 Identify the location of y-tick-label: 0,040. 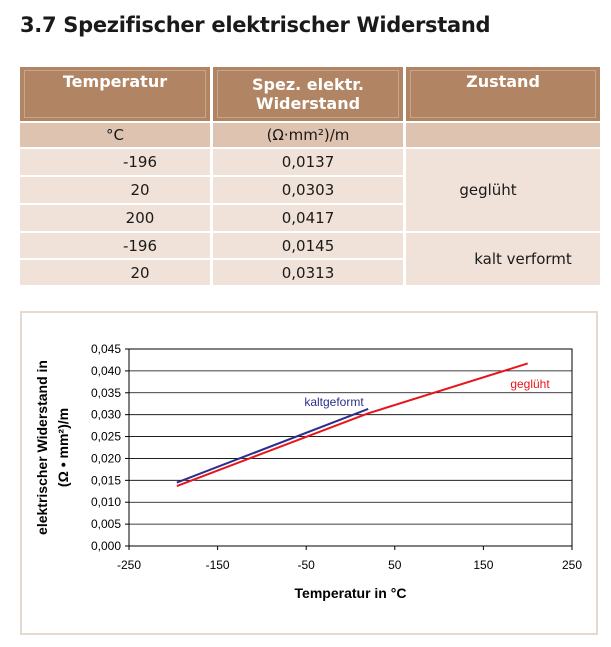
(106, 371).